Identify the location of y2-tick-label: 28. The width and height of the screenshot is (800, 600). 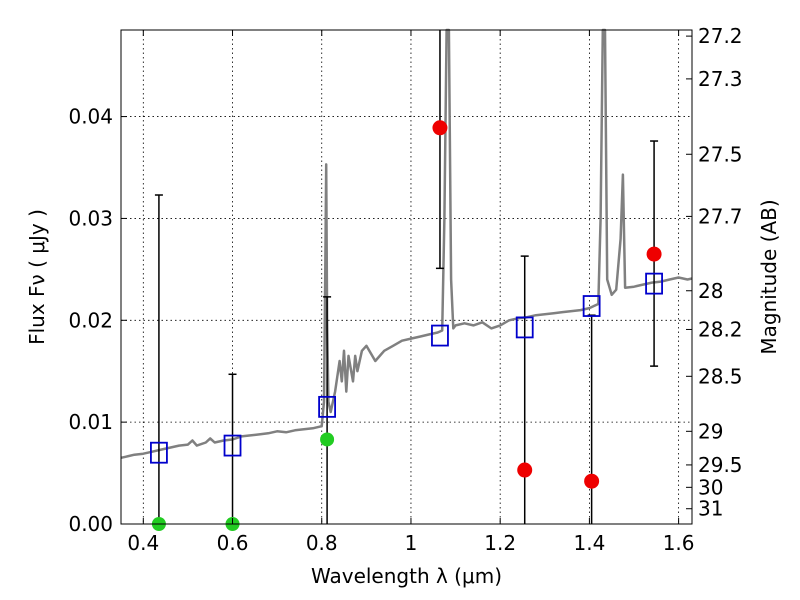
(710, 291).